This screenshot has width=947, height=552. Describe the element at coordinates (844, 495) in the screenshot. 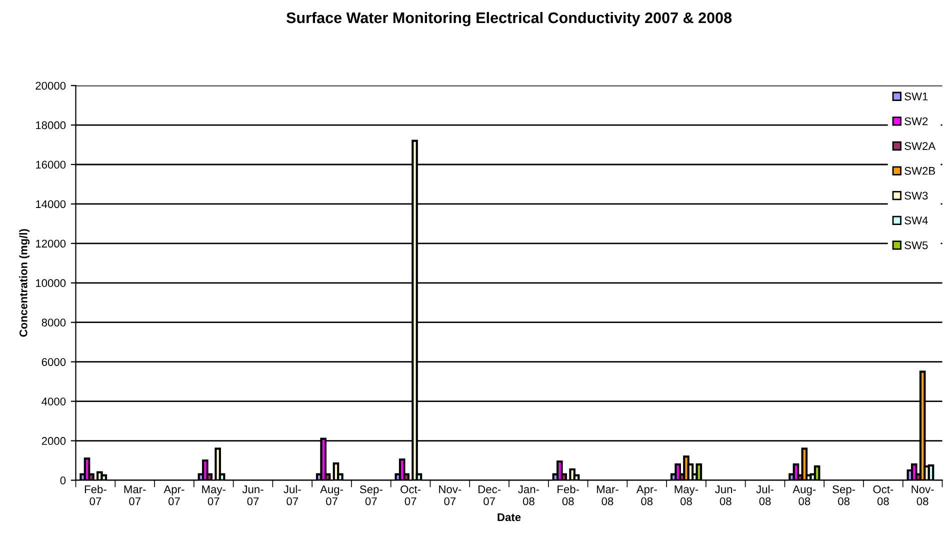

I see `x-tick-label: Sep-08` at that location.